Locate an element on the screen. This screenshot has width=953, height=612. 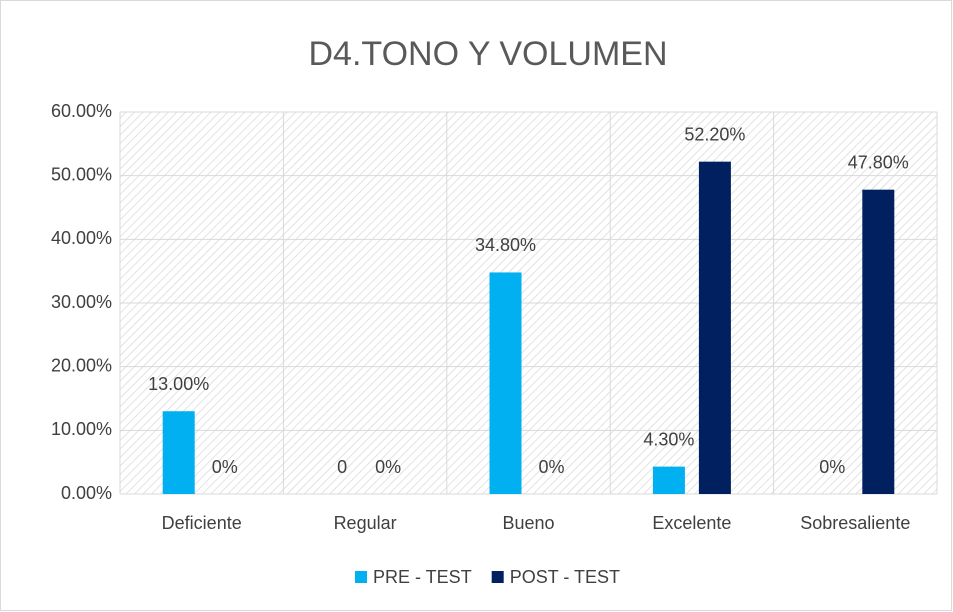
x-tick-label: Excelente is located at coordinates (691, 523).